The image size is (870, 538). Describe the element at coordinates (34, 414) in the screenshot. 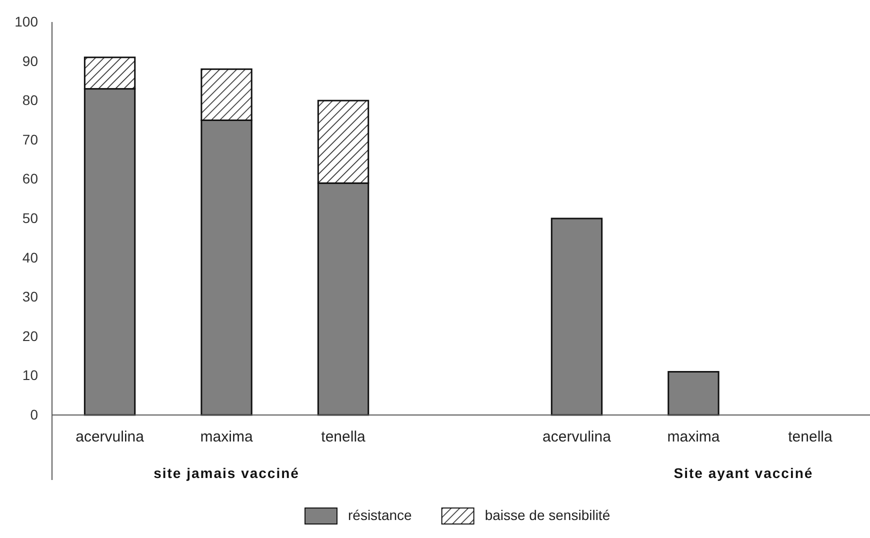

I see `y-tick-label: 0` at that location.